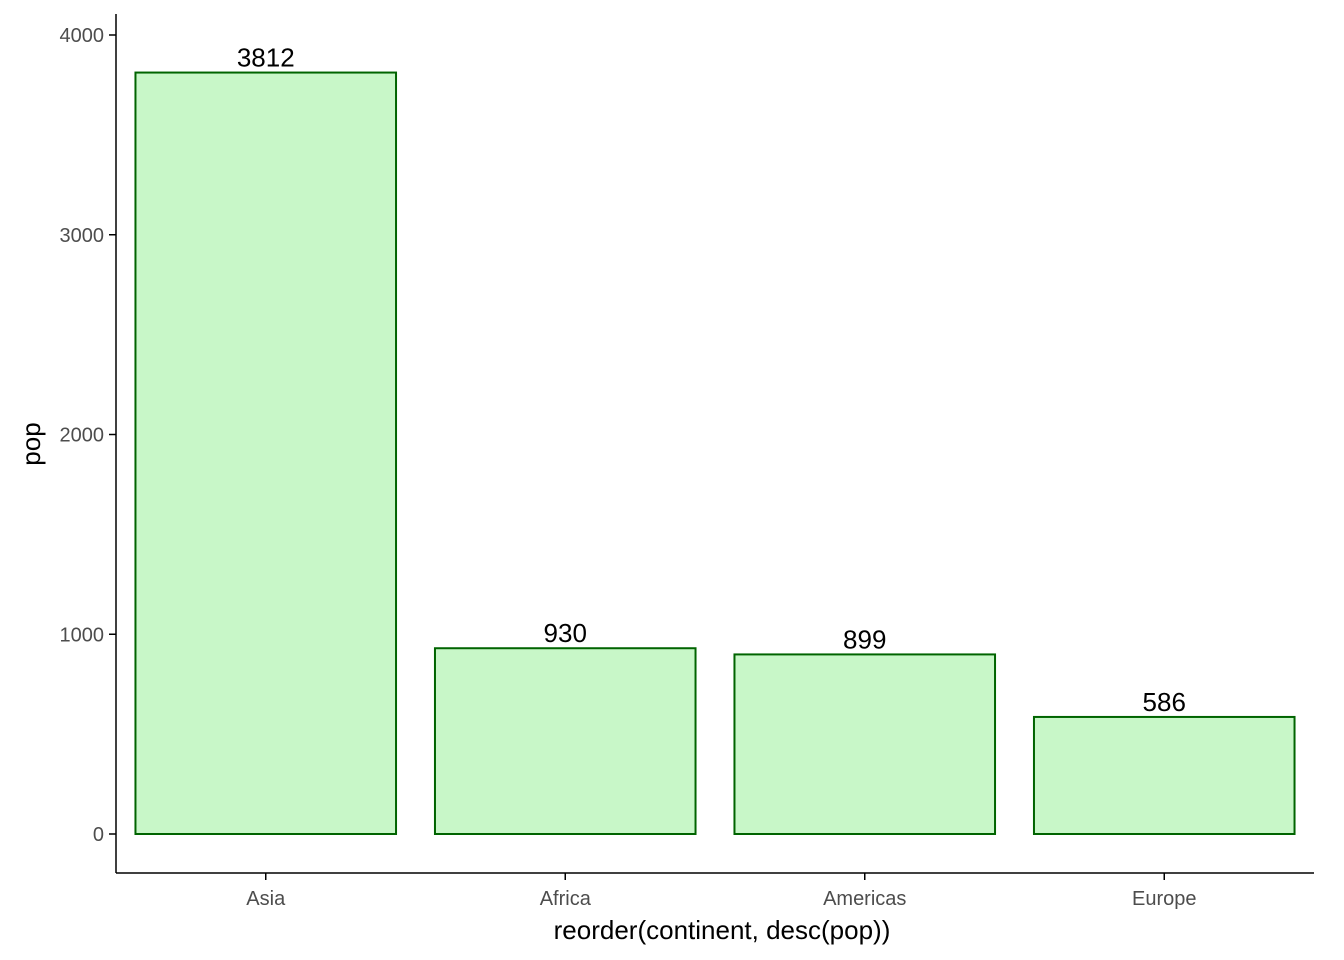  I want to click on y-axis-title: pop, so click(31, 443).